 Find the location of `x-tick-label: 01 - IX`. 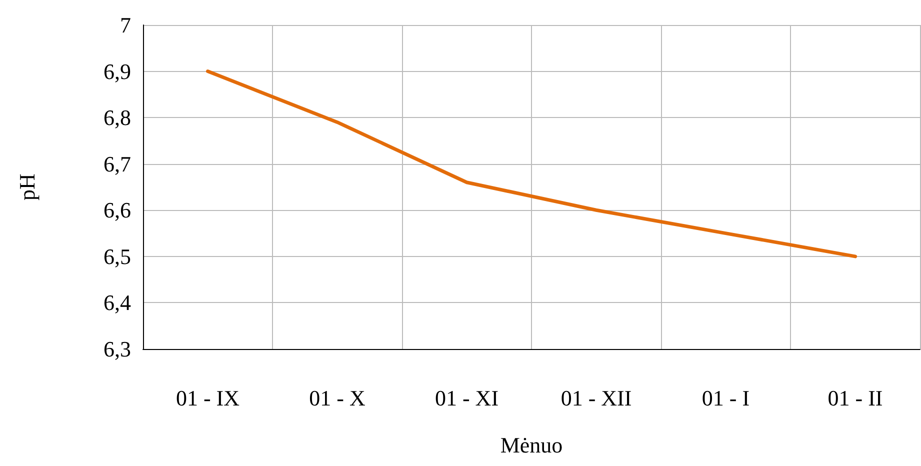

x-tick-label: 01 - IX is located at coordinates (208, 398).